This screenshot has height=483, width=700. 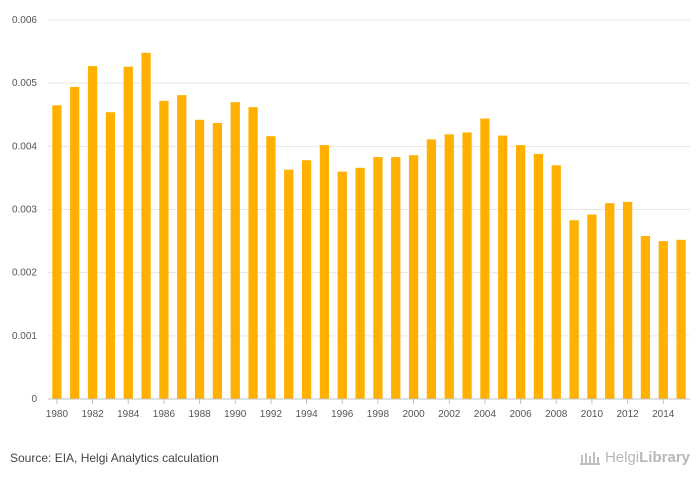 I want to click on bar-2008, so click(x=556, y=282).